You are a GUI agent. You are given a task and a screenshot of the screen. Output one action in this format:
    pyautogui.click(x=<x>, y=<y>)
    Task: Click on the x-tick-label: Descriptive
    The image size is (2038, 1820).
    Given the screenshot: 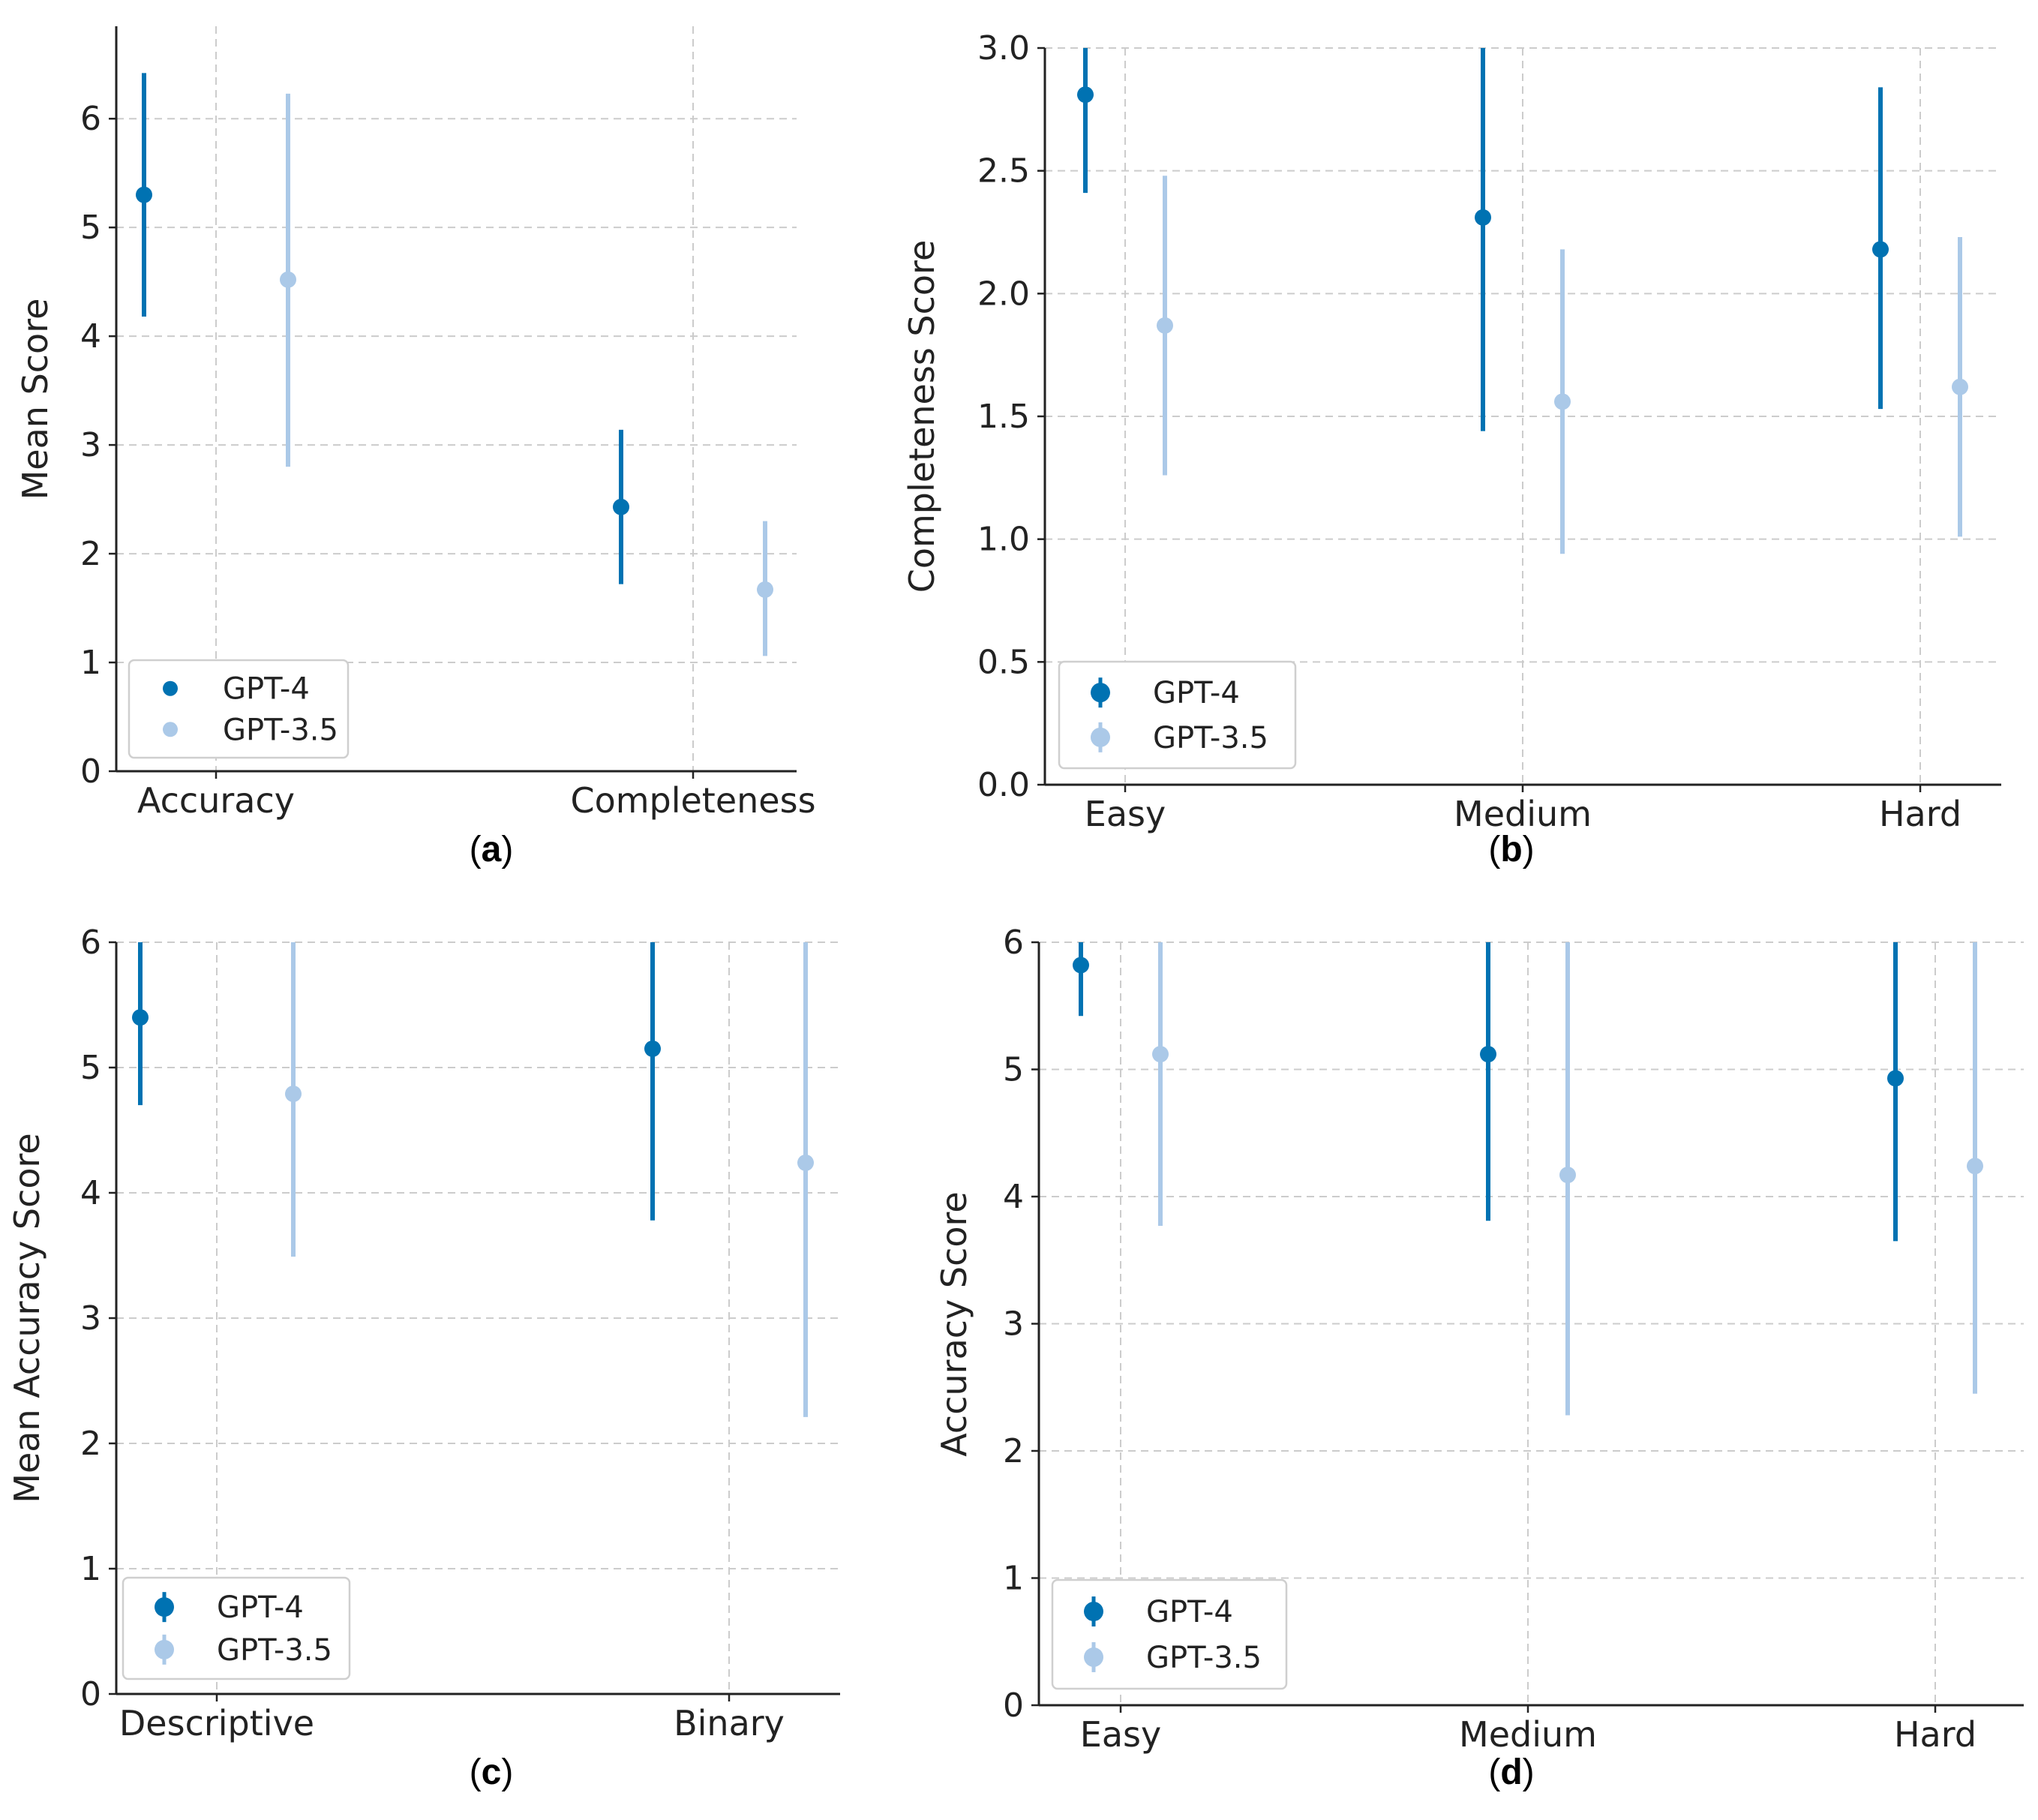 What is the action you would take?
    pyautogui.click(x=217, y=1723)
    